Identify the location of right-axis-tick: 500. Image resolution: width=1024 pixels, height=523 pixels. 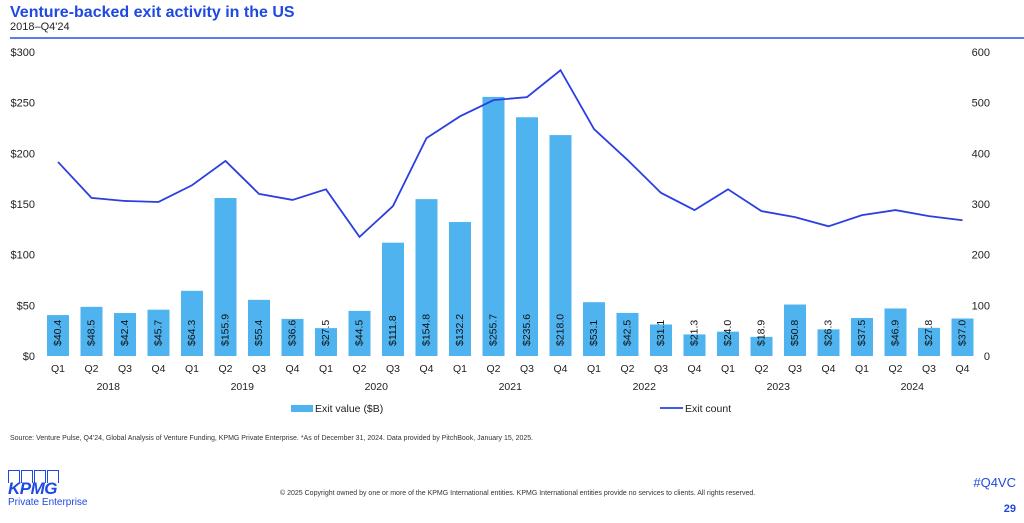
(981, 104).